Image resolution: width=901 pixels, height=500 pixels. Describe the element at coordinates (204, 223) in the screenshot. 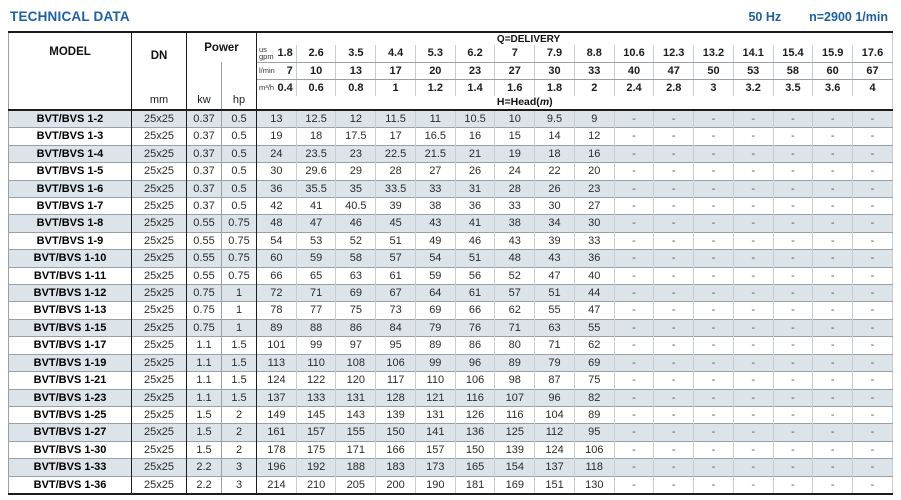

I see `kw-cell: 0.55` at that location.